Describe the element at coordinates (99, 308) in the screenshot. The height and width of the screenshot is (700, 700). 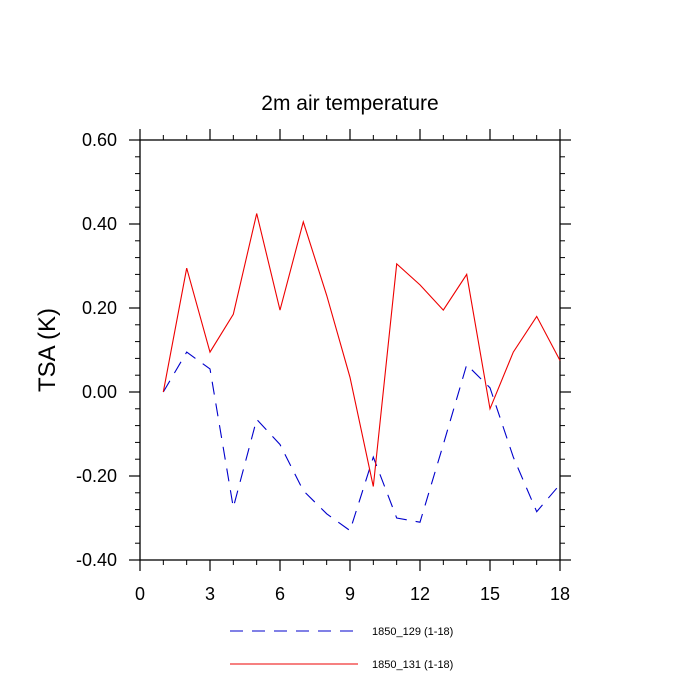
I see `y-tick-label: 0.20` at that location.